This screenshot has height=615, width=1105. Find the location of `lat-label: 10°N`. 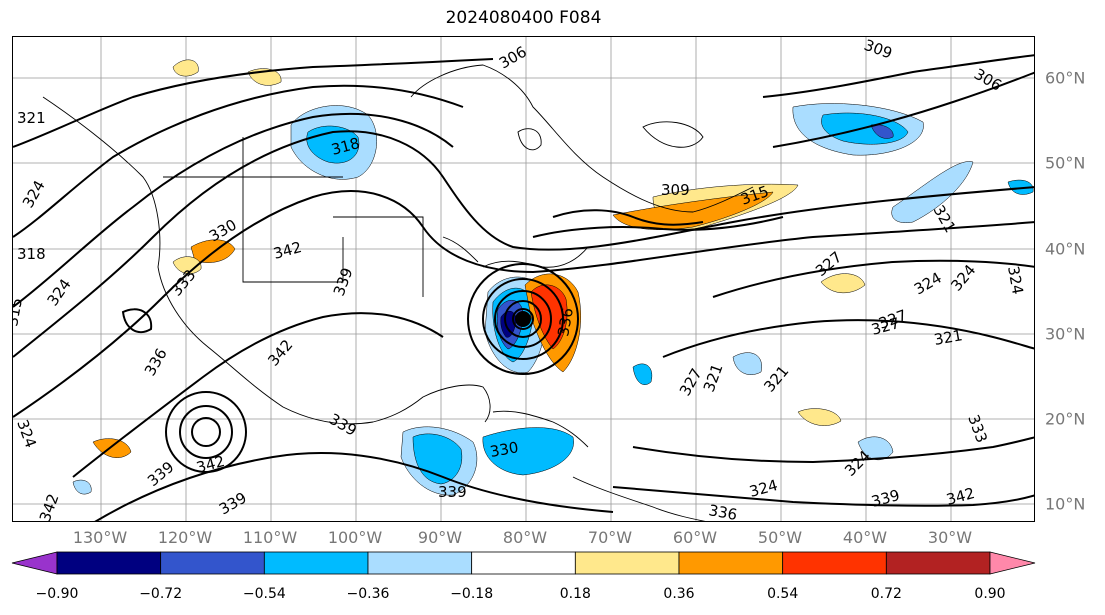

lat-label: 10°N is located at coordinates (1065, 504).